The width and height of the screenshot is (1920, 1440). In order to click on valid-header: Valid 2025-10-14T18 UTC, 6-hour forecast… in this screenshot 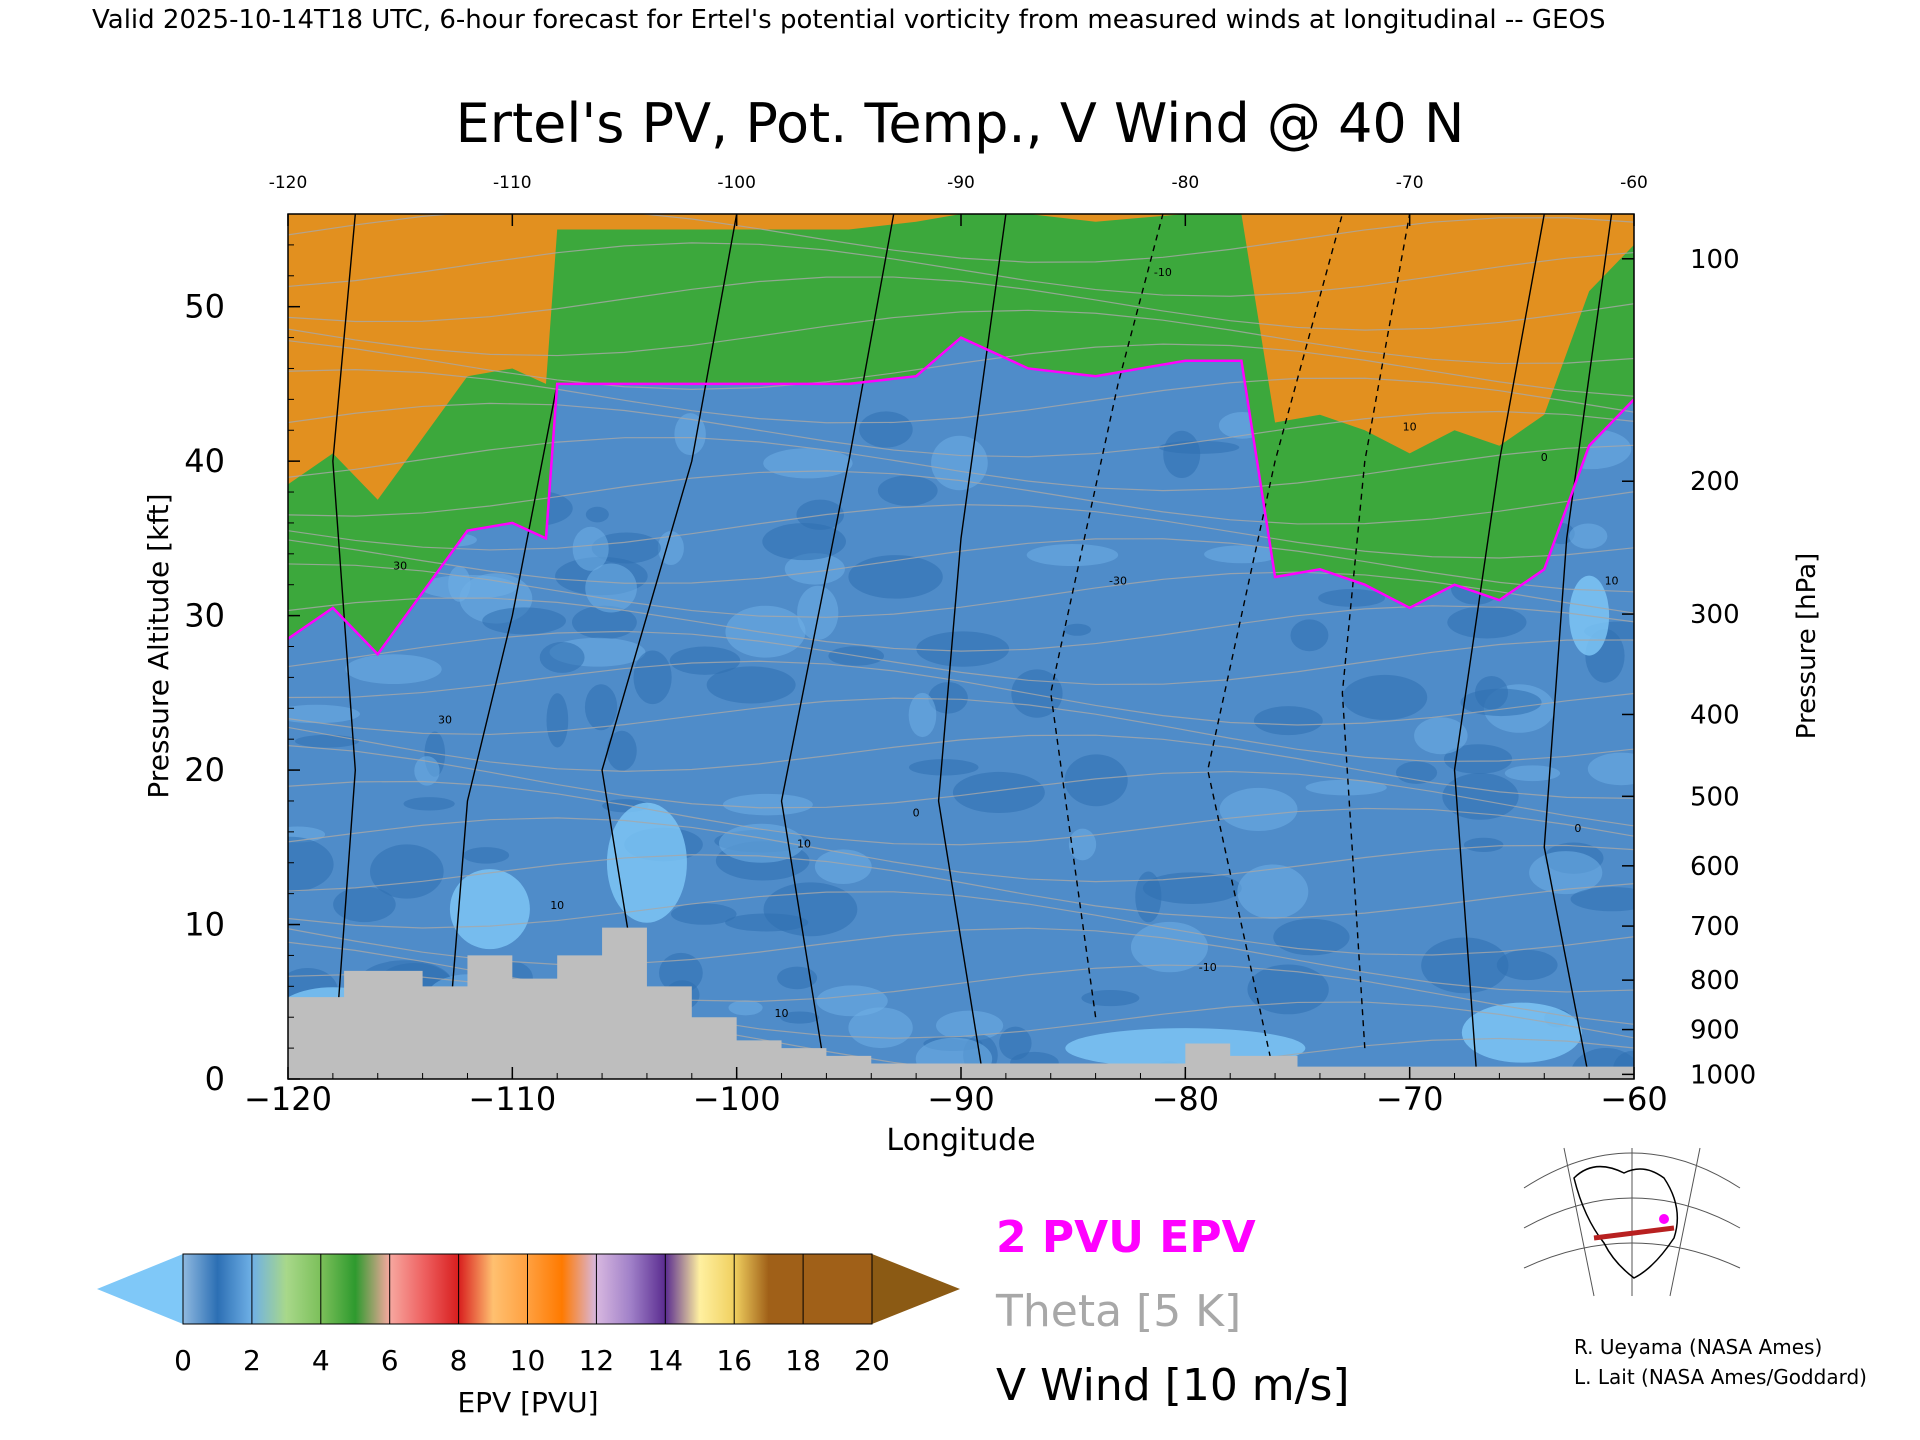, I will do `click(848, 20)`.